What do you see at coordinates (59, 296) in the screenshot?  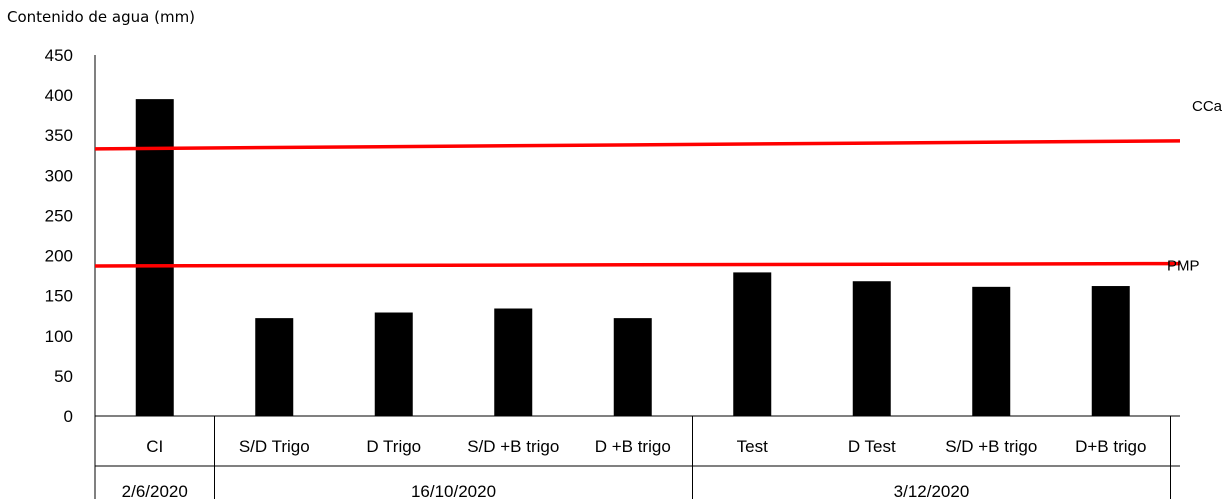 I see `y-tick-label: 150` at bounding box center [59, 296].